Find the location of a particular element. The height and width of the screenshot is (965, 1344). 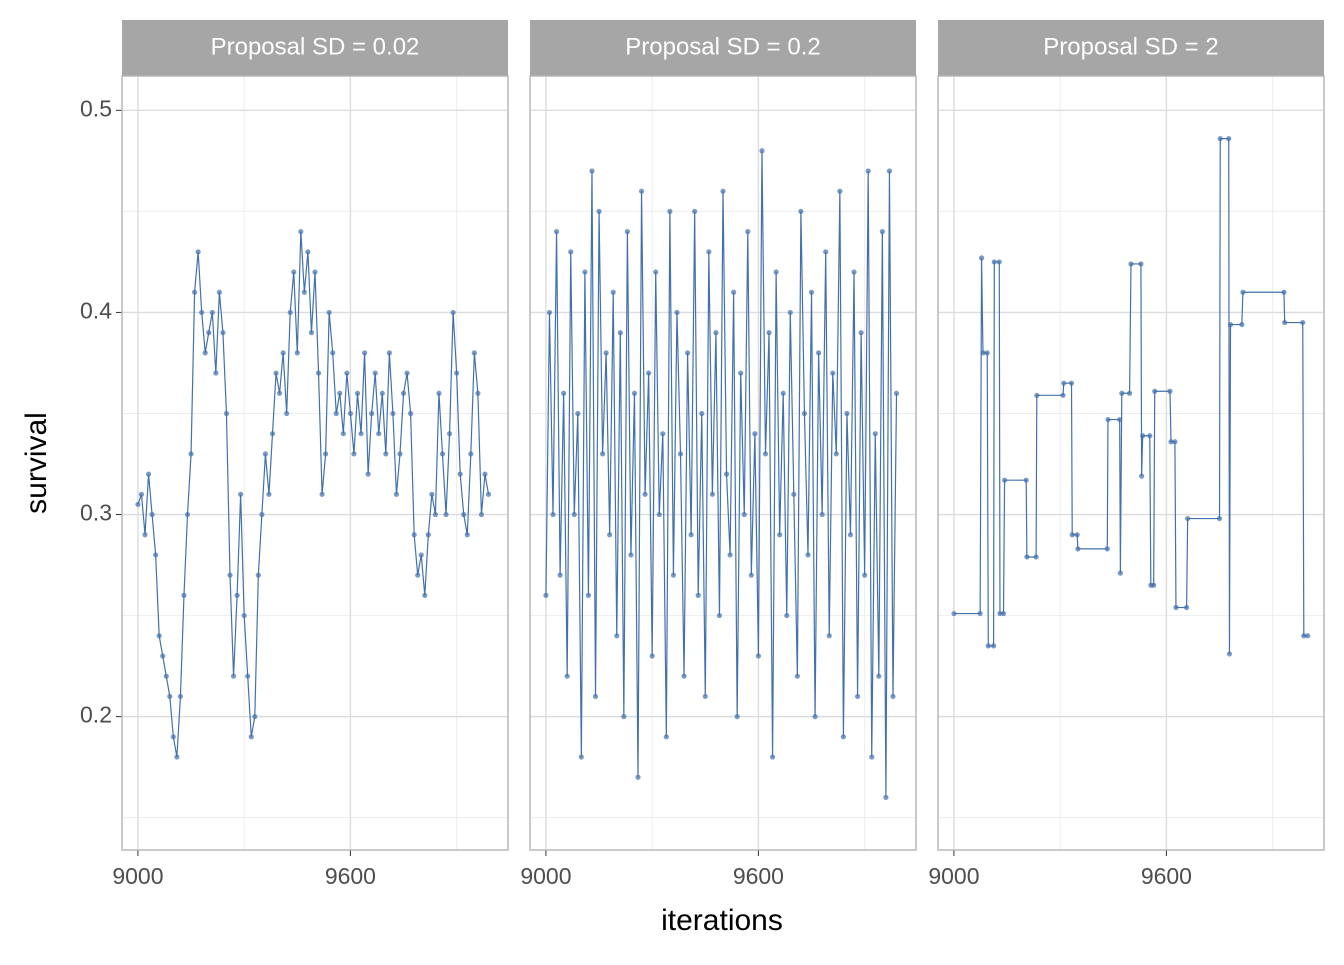

y-tick-label: 0.2 is located at coordinates (96, 715).